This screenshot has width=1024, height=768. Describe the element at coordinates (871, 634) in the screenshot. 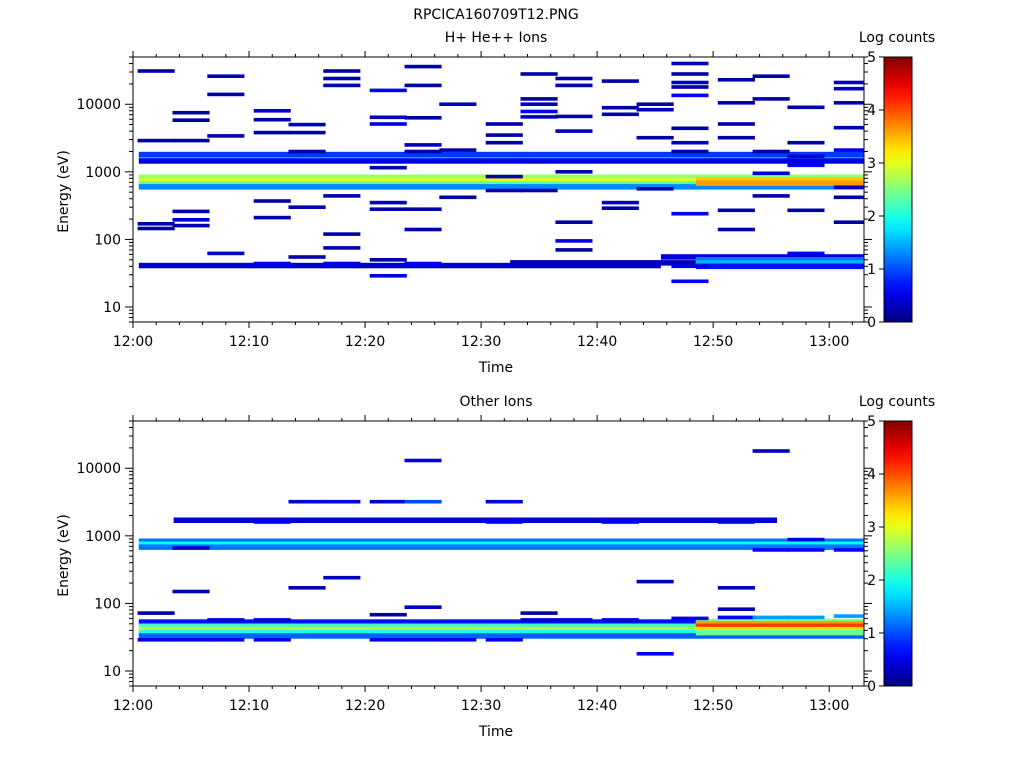

I see `colorbar-tick-label: 1` at that location.